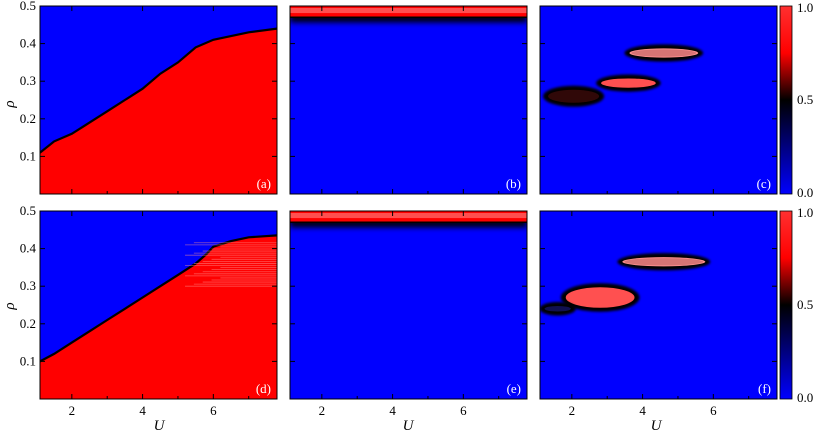  What do you see at coordinates (796, 305) in the screenshot?
I see `colorbar-bottom: 1.0 0.5 0.0` at bounding box center [796, 305].